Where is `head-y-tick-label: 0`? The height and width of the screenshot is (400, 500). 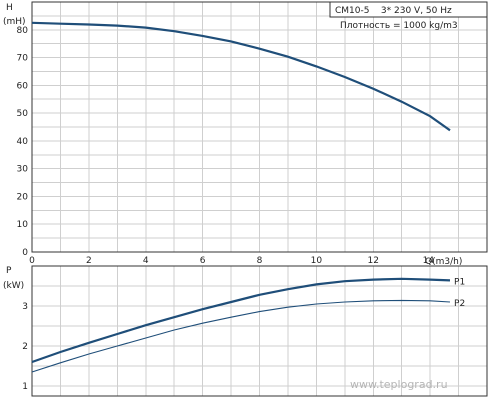
head-y-tick-label: 0 is located at coordinates (25, 253).